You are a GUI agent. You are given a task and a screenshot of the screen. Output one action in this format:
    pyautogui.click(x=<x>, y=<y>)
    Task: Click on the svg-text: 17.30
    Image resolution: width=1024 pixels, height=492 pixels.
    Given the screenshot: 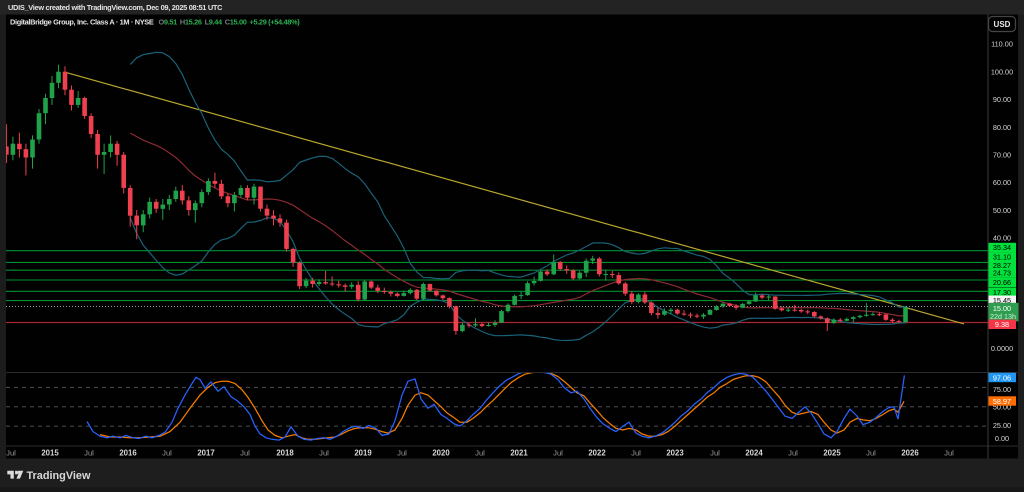 What is the action you would take?
    pyautogui.click(x=1002, y=292)
    